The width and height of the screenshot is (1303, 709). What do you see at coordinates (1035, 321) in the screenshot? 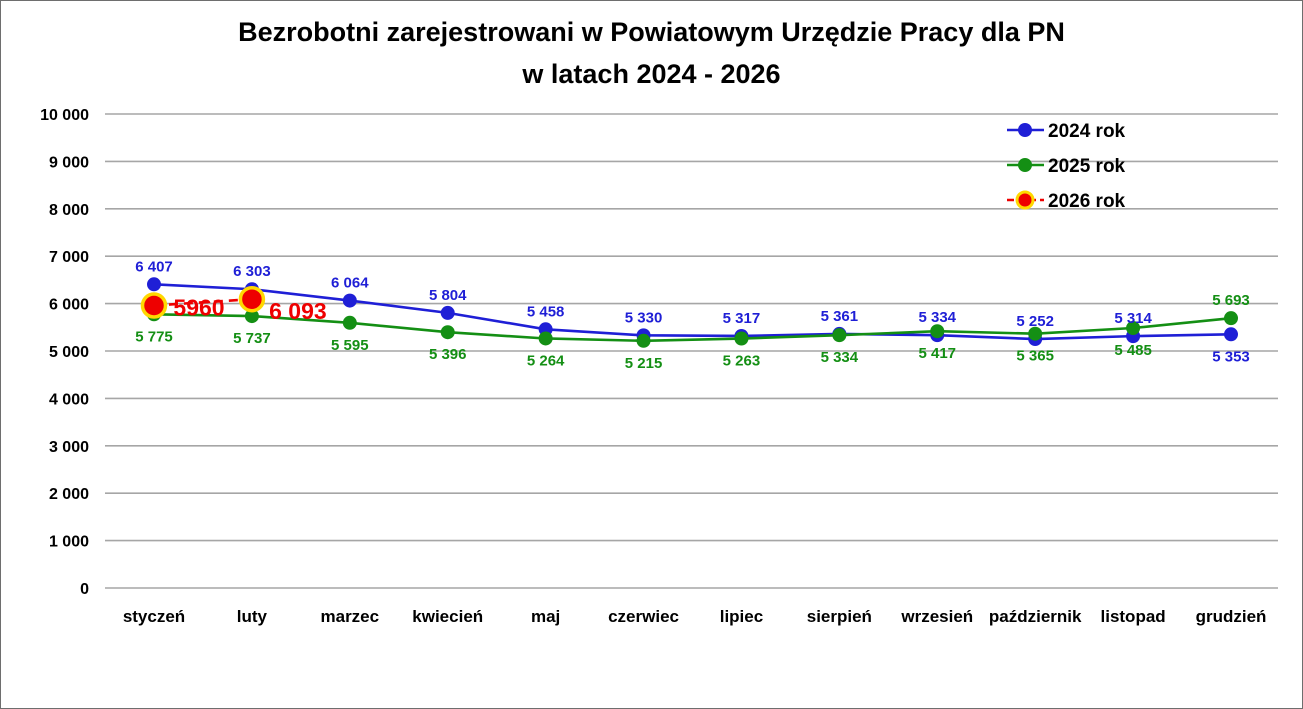
I see `data-label-2024-rok: 5 252` at bounding box center [1035, 321].